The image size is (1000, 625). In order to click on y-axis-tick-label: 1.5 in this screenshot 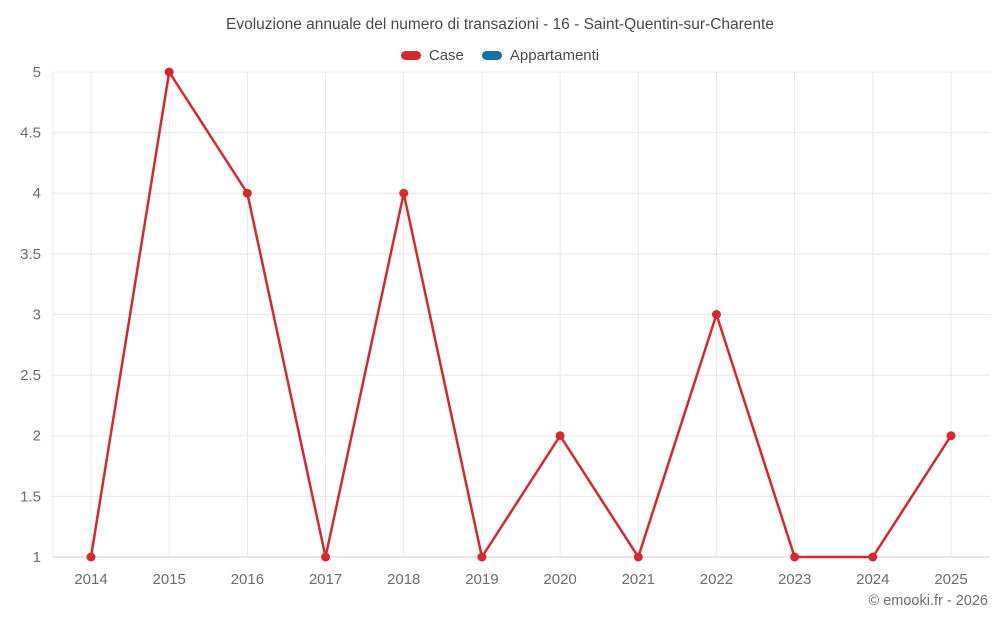, I will do `click(30, 496)`.